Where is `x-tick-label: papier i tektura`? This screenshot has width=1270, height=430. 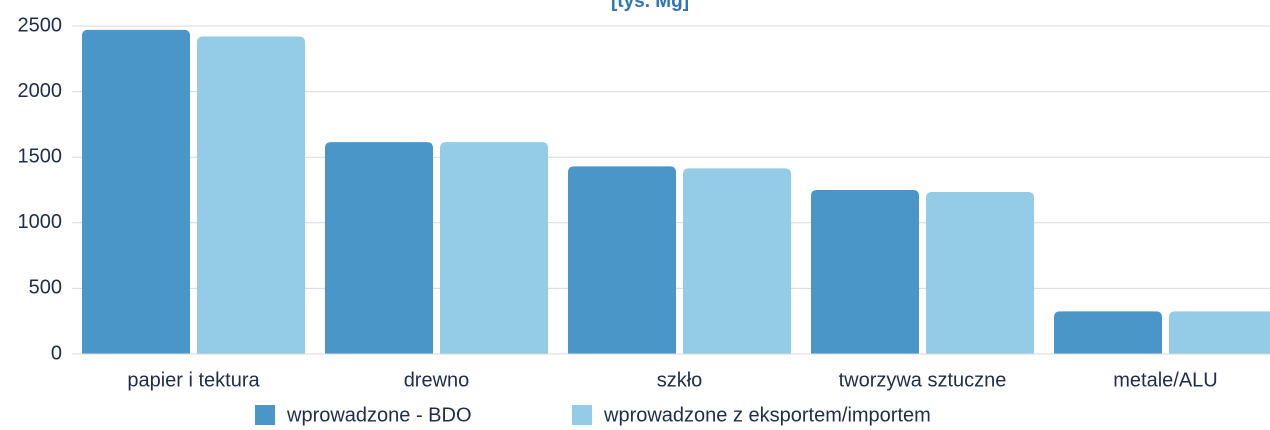
x-tick-label: papier i tektura is located at coordinates (193, 380).